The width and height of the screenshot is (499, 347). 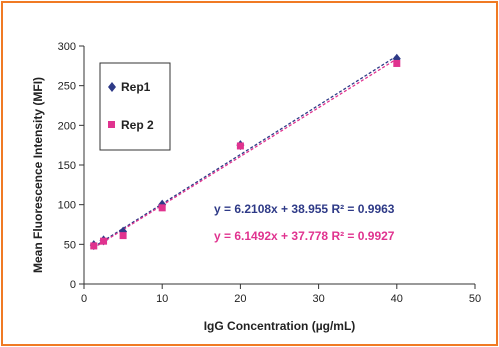 I want to click on x-tick-label: 30, so click(x=318, y=299).